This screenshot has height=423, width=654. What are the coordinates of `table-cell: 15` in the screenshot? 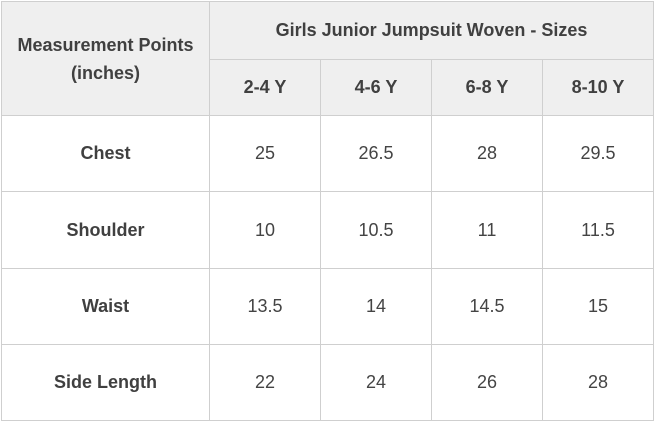 It's located at (597, 306).